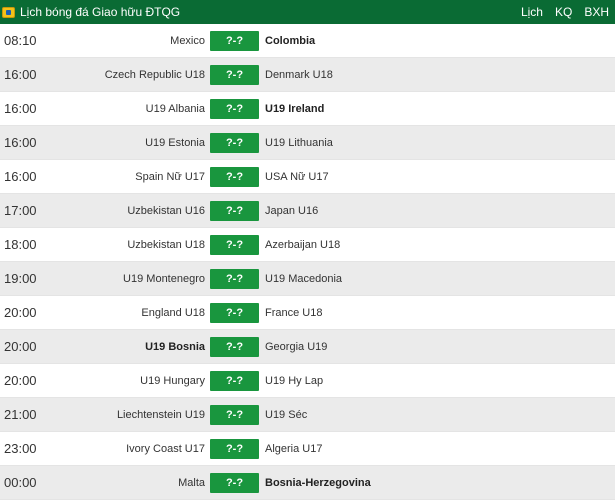 This screenshot has height=502, width=615. Describe the element at coordinates (20, 482) in the screenshot. I see `match-time: 00:00` at that location.